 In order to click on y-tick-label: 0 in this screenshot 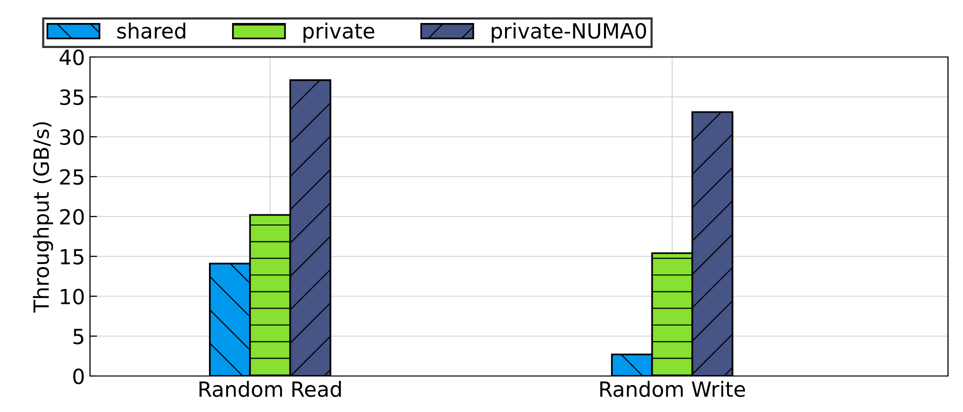, I will do `click(78, 376)`.